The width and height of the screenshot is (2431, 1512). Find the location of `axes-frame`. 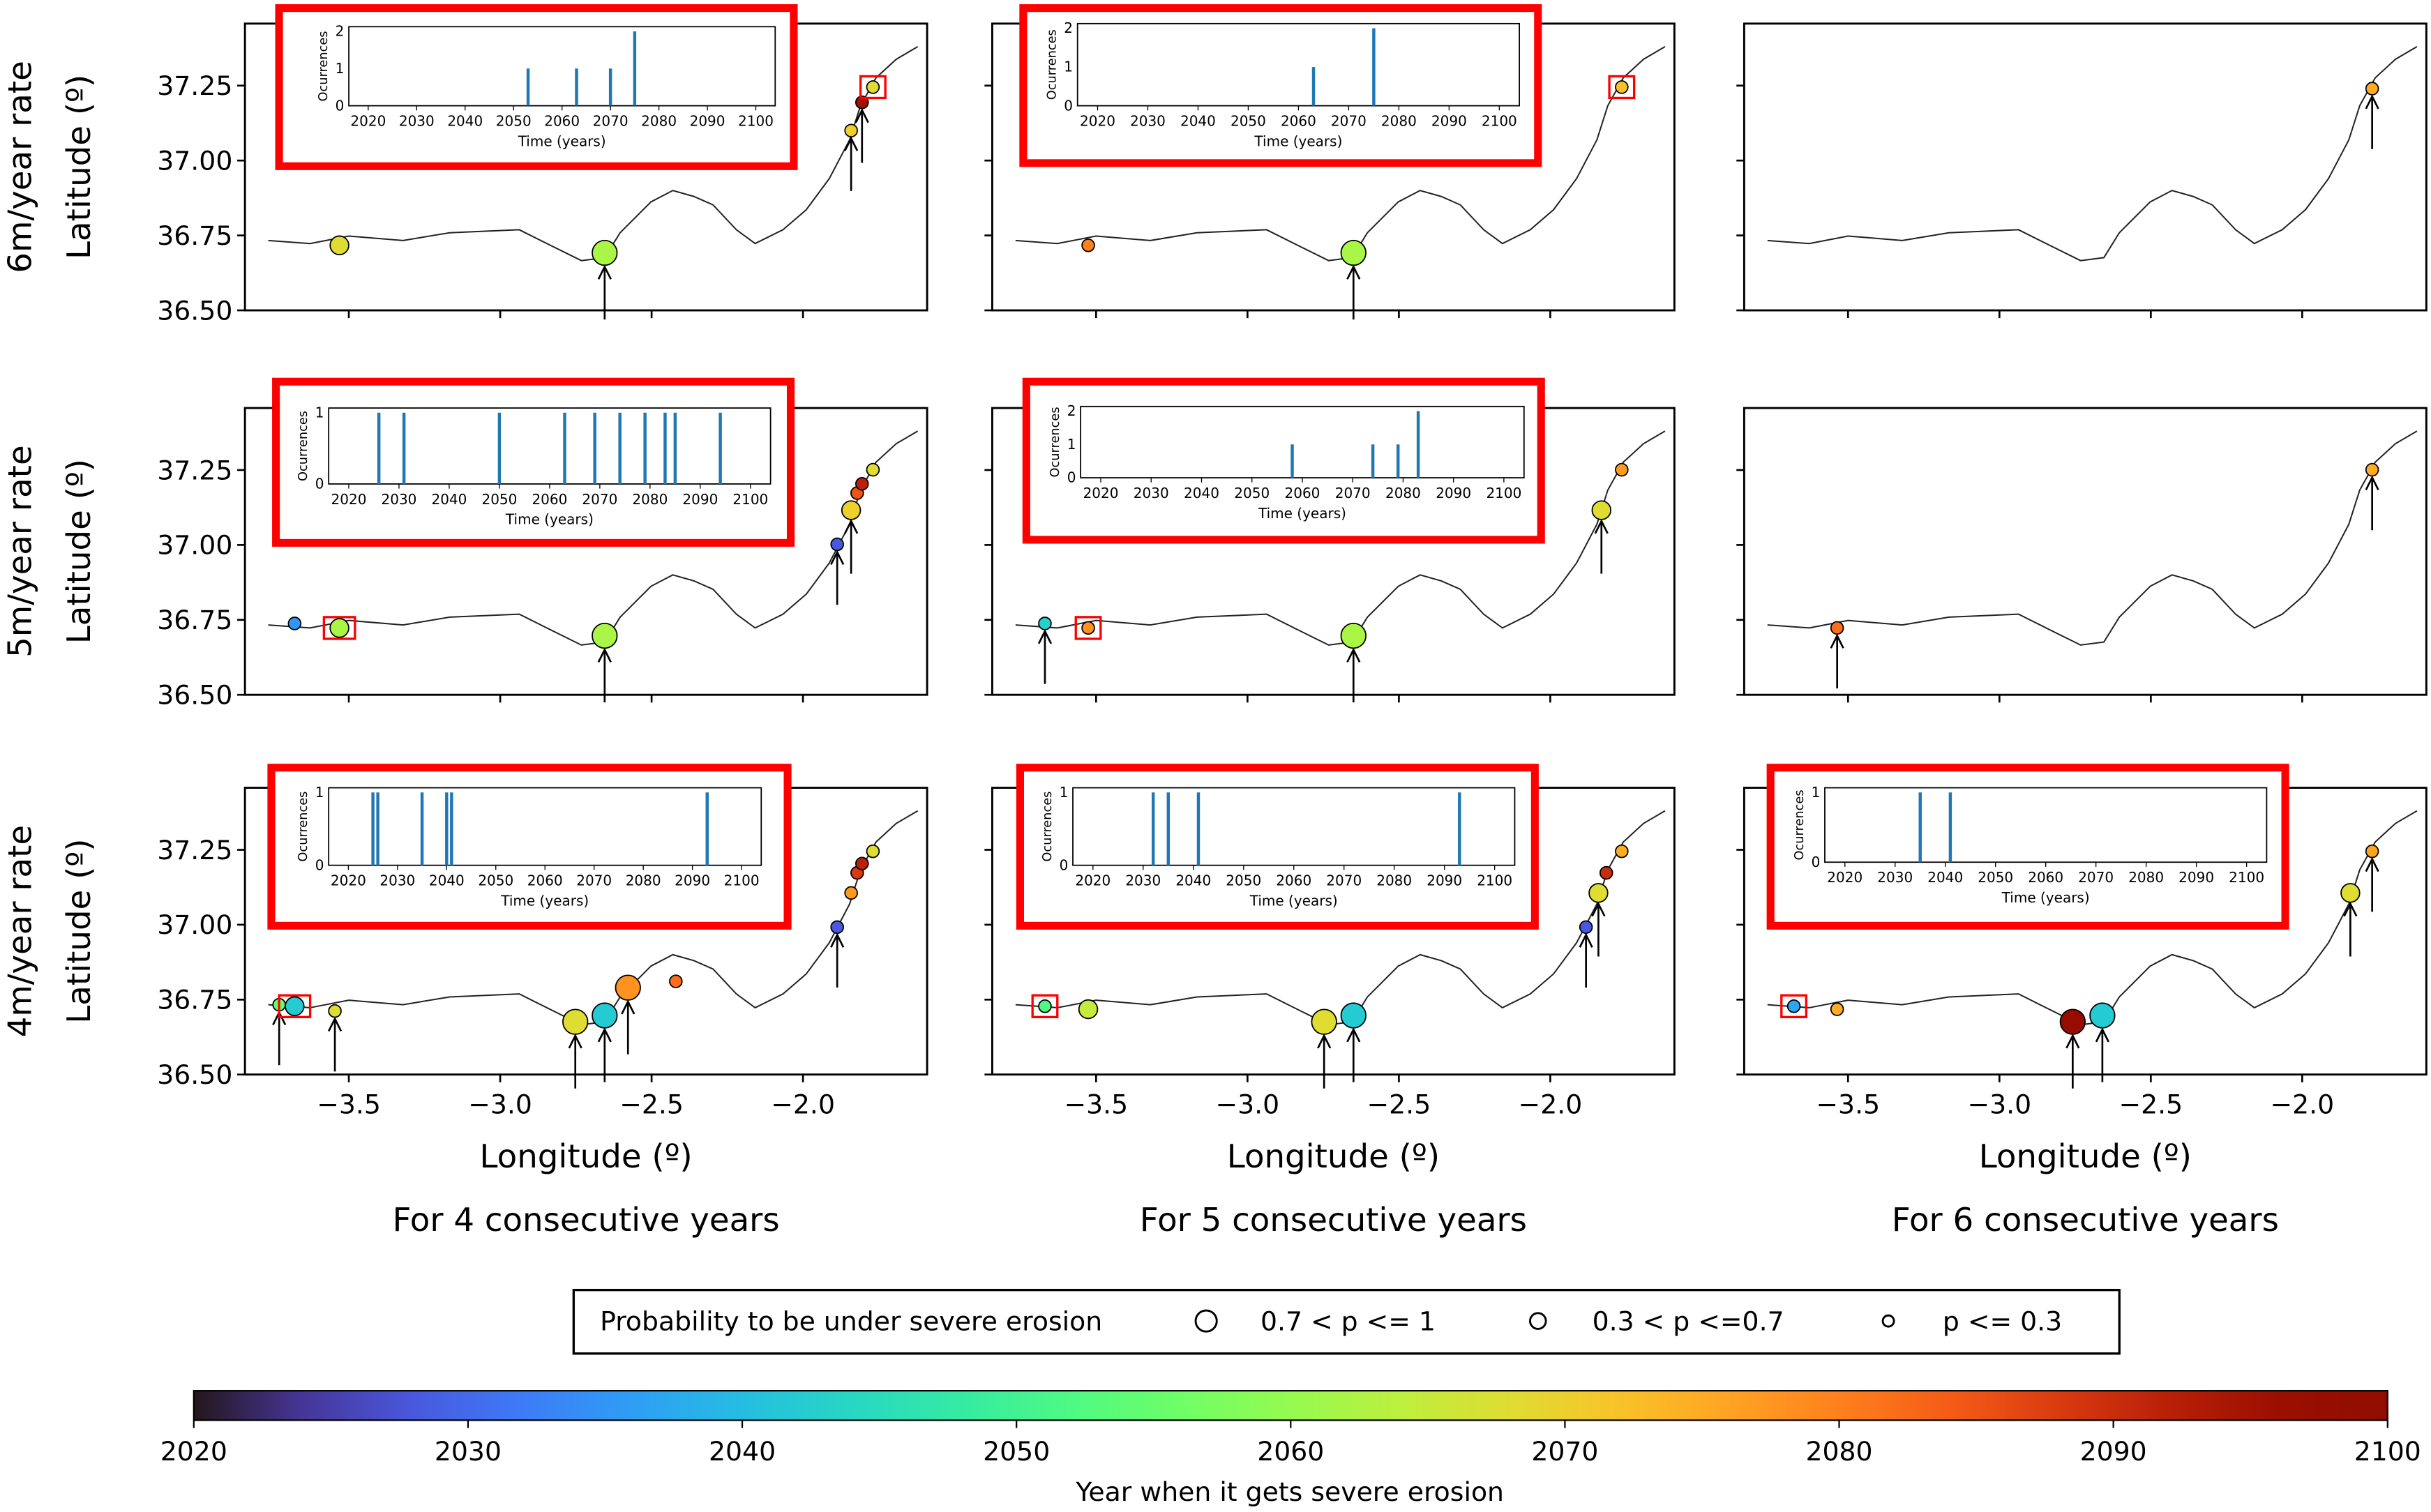

axes-frame is located at coordinates (2085, 167).